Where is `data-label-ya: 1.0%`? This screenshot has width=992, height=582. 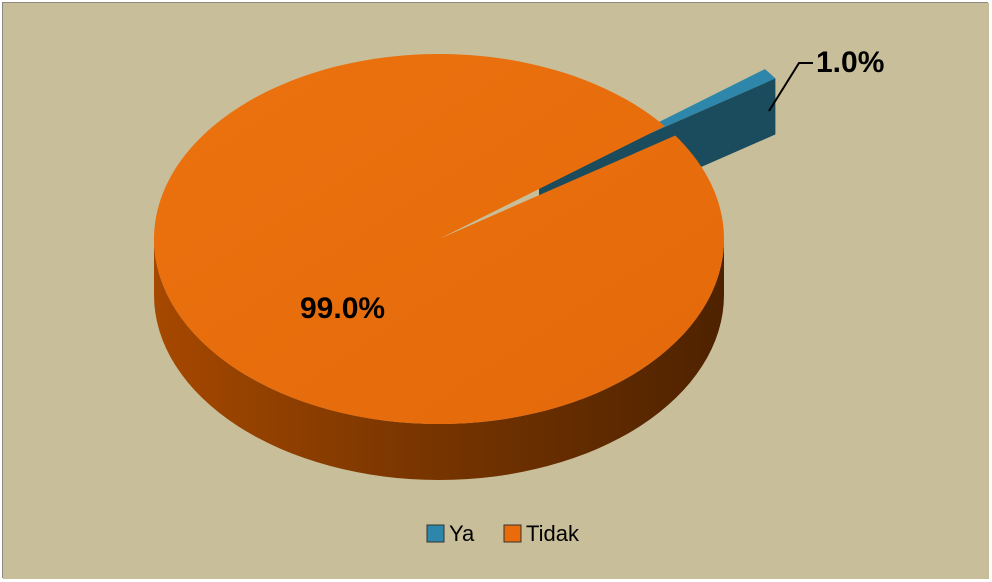 data-label-ya: 1.0% is located at coordinates (826, 79).